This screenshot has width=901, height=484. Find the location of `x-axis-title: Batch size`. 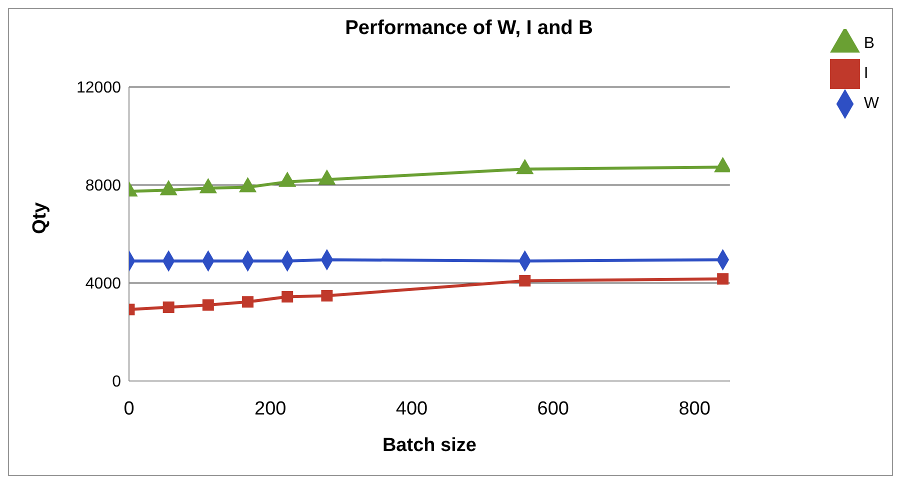

x-axis-title: Batch size is located at coordinates (429, 445).